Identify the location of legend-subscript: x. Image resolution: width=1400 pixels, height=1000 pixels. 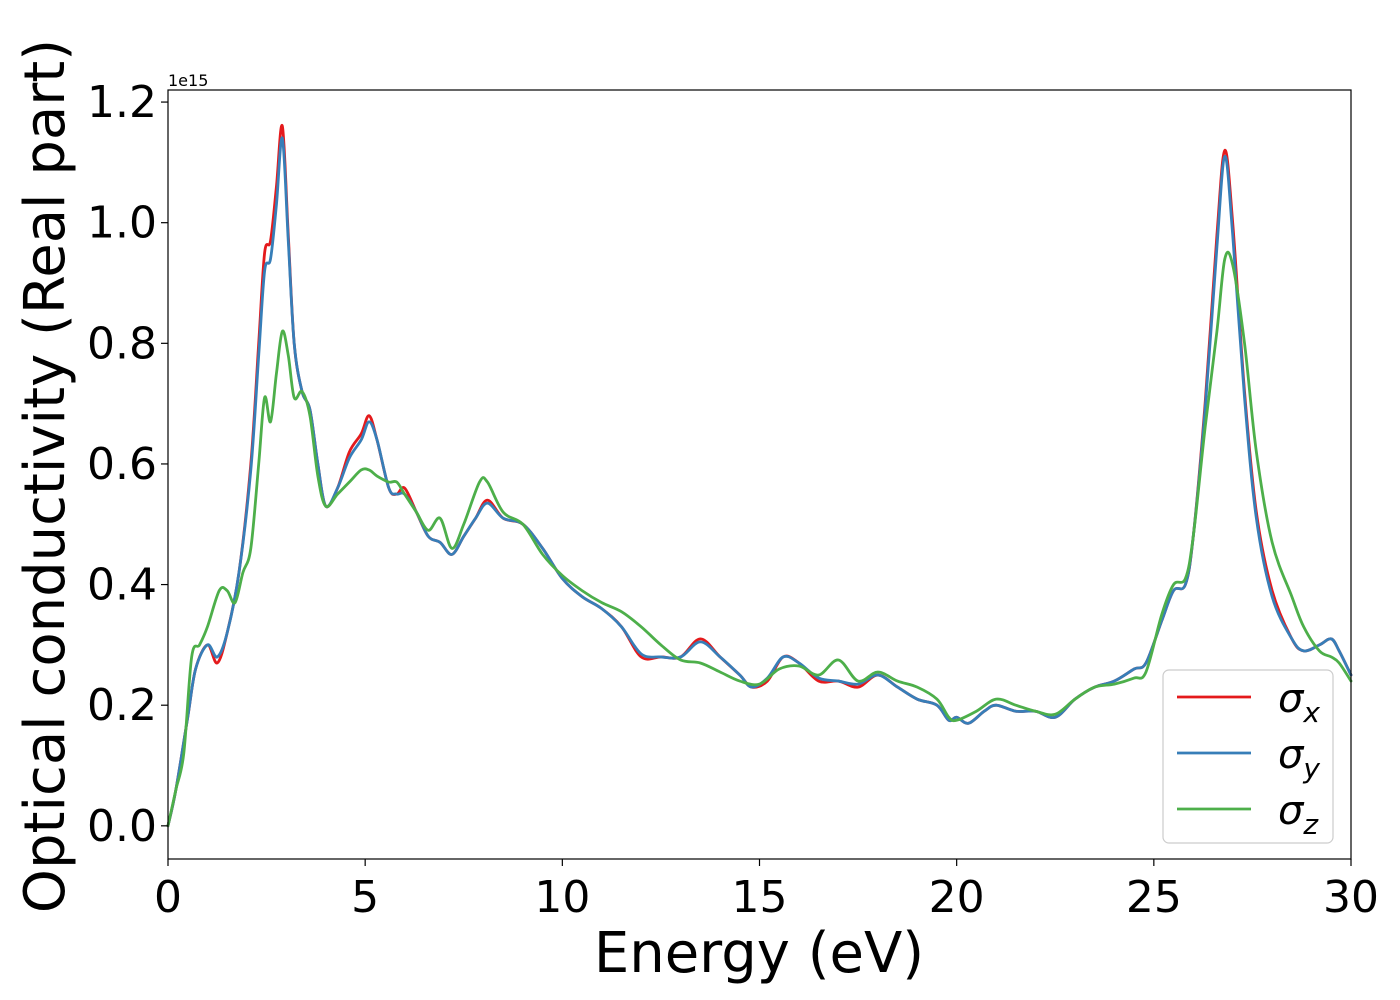
(1311, 712).